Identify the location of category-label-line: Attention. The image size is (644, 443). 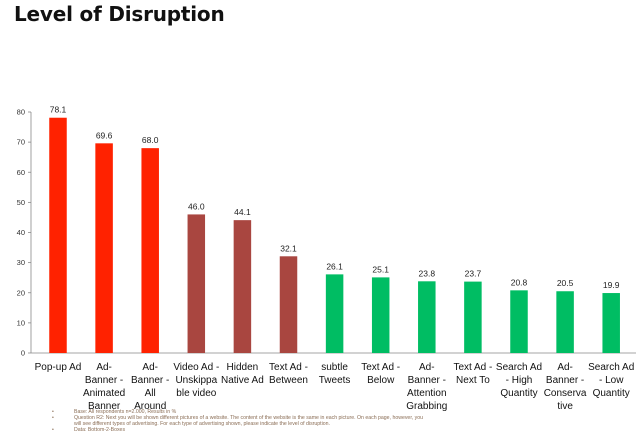
(426, 393).